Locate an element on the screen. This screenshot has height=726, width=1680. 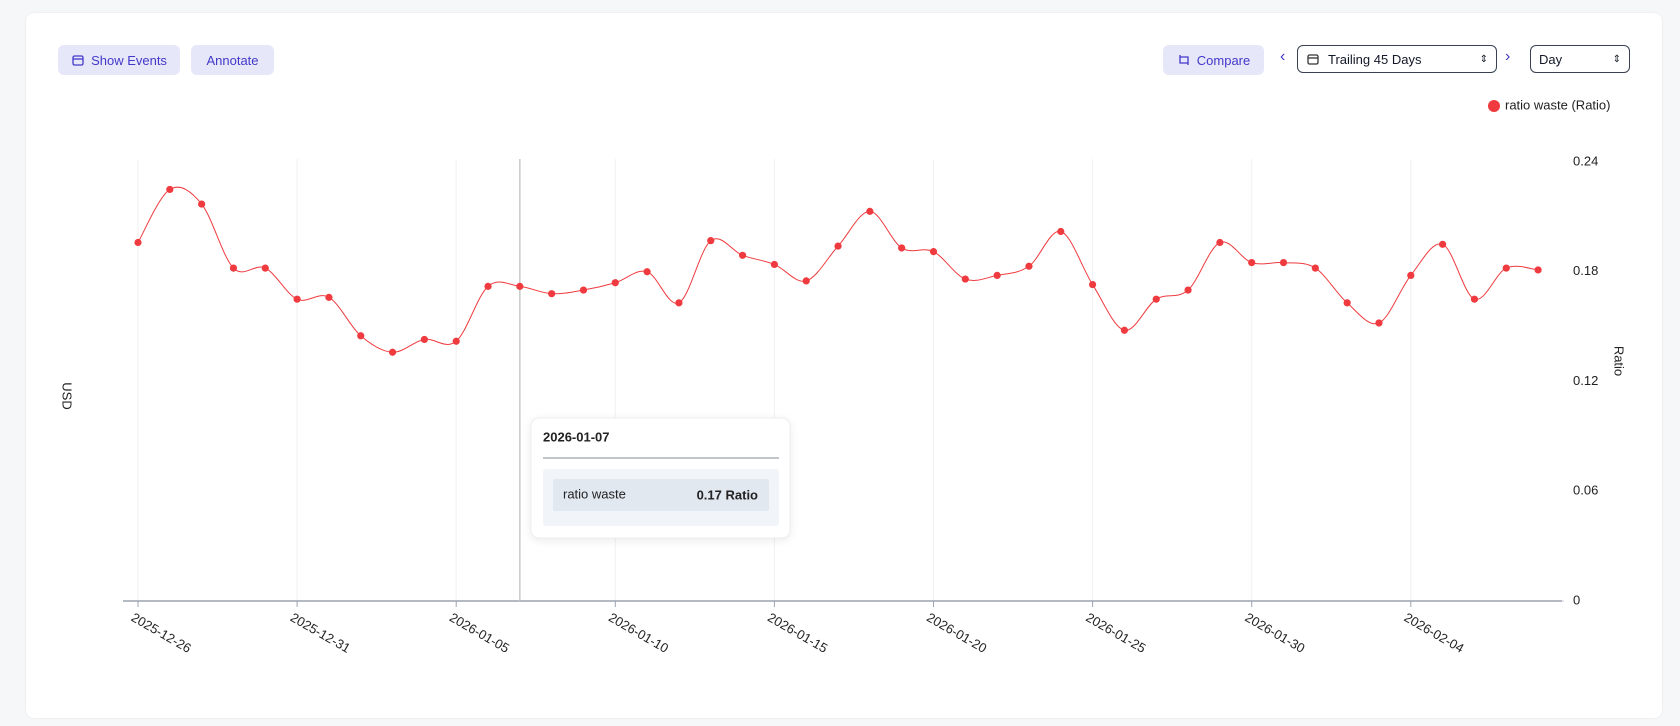
prev-button: ‹ is located at coordinates (1283, 56).